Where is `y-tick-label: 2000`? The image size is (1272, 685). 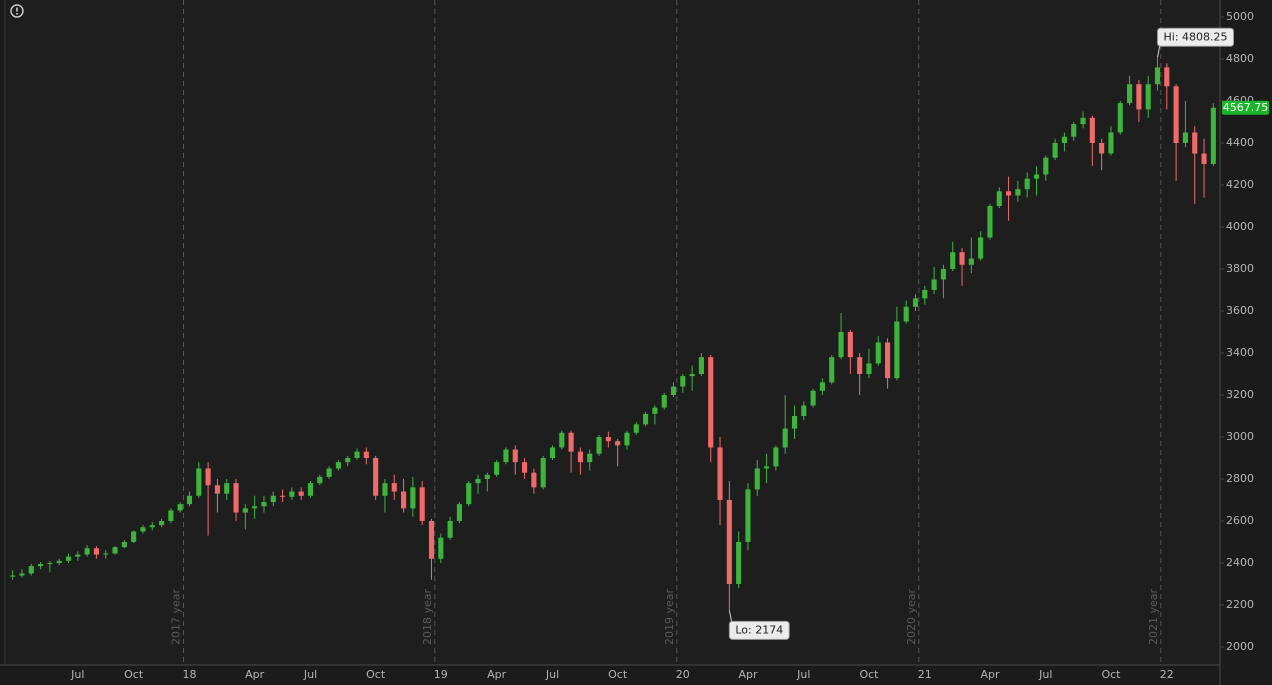
y-tick-label: 2000 is located at coordinates (1240, 646).